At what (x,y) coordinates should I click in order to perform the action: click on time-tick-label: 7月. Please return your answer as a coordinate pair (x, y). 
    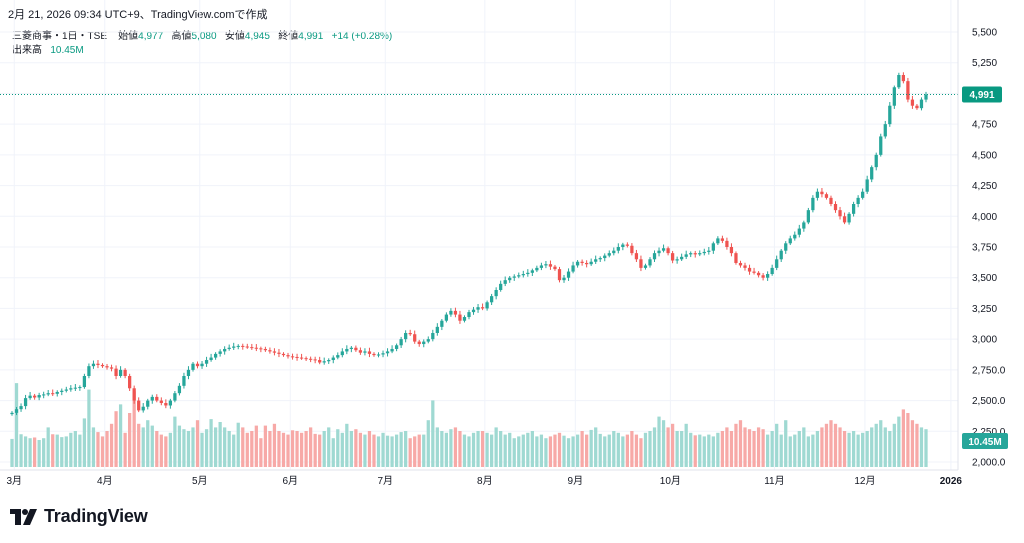
    Looking at the image, I should click on (386, 481).